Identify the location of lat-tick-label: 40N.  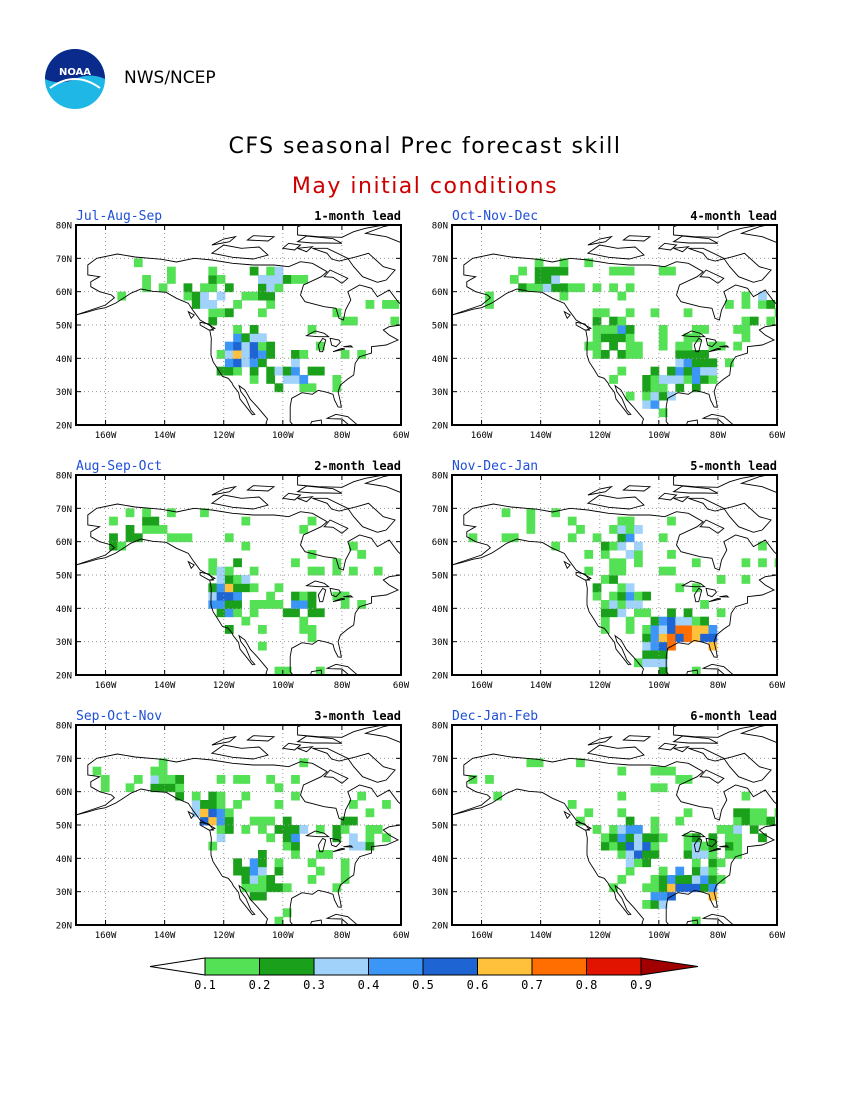
(440, 610).